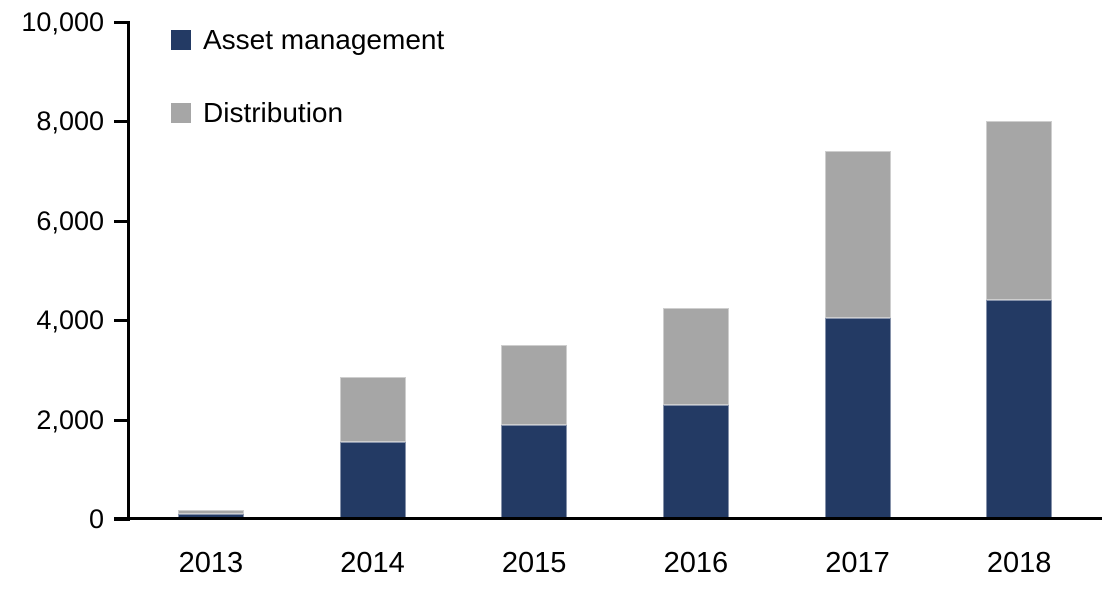 The image size is (1102, 594). I want to click on y-tick-label: 8,000, so click(70, 121).